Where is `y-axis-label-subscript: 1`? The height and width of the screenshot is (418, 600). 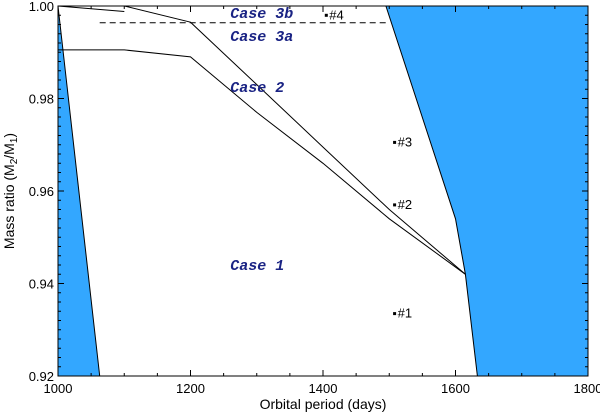
y-axis-label-subscript: 1 is located at coordinates (14, 140).